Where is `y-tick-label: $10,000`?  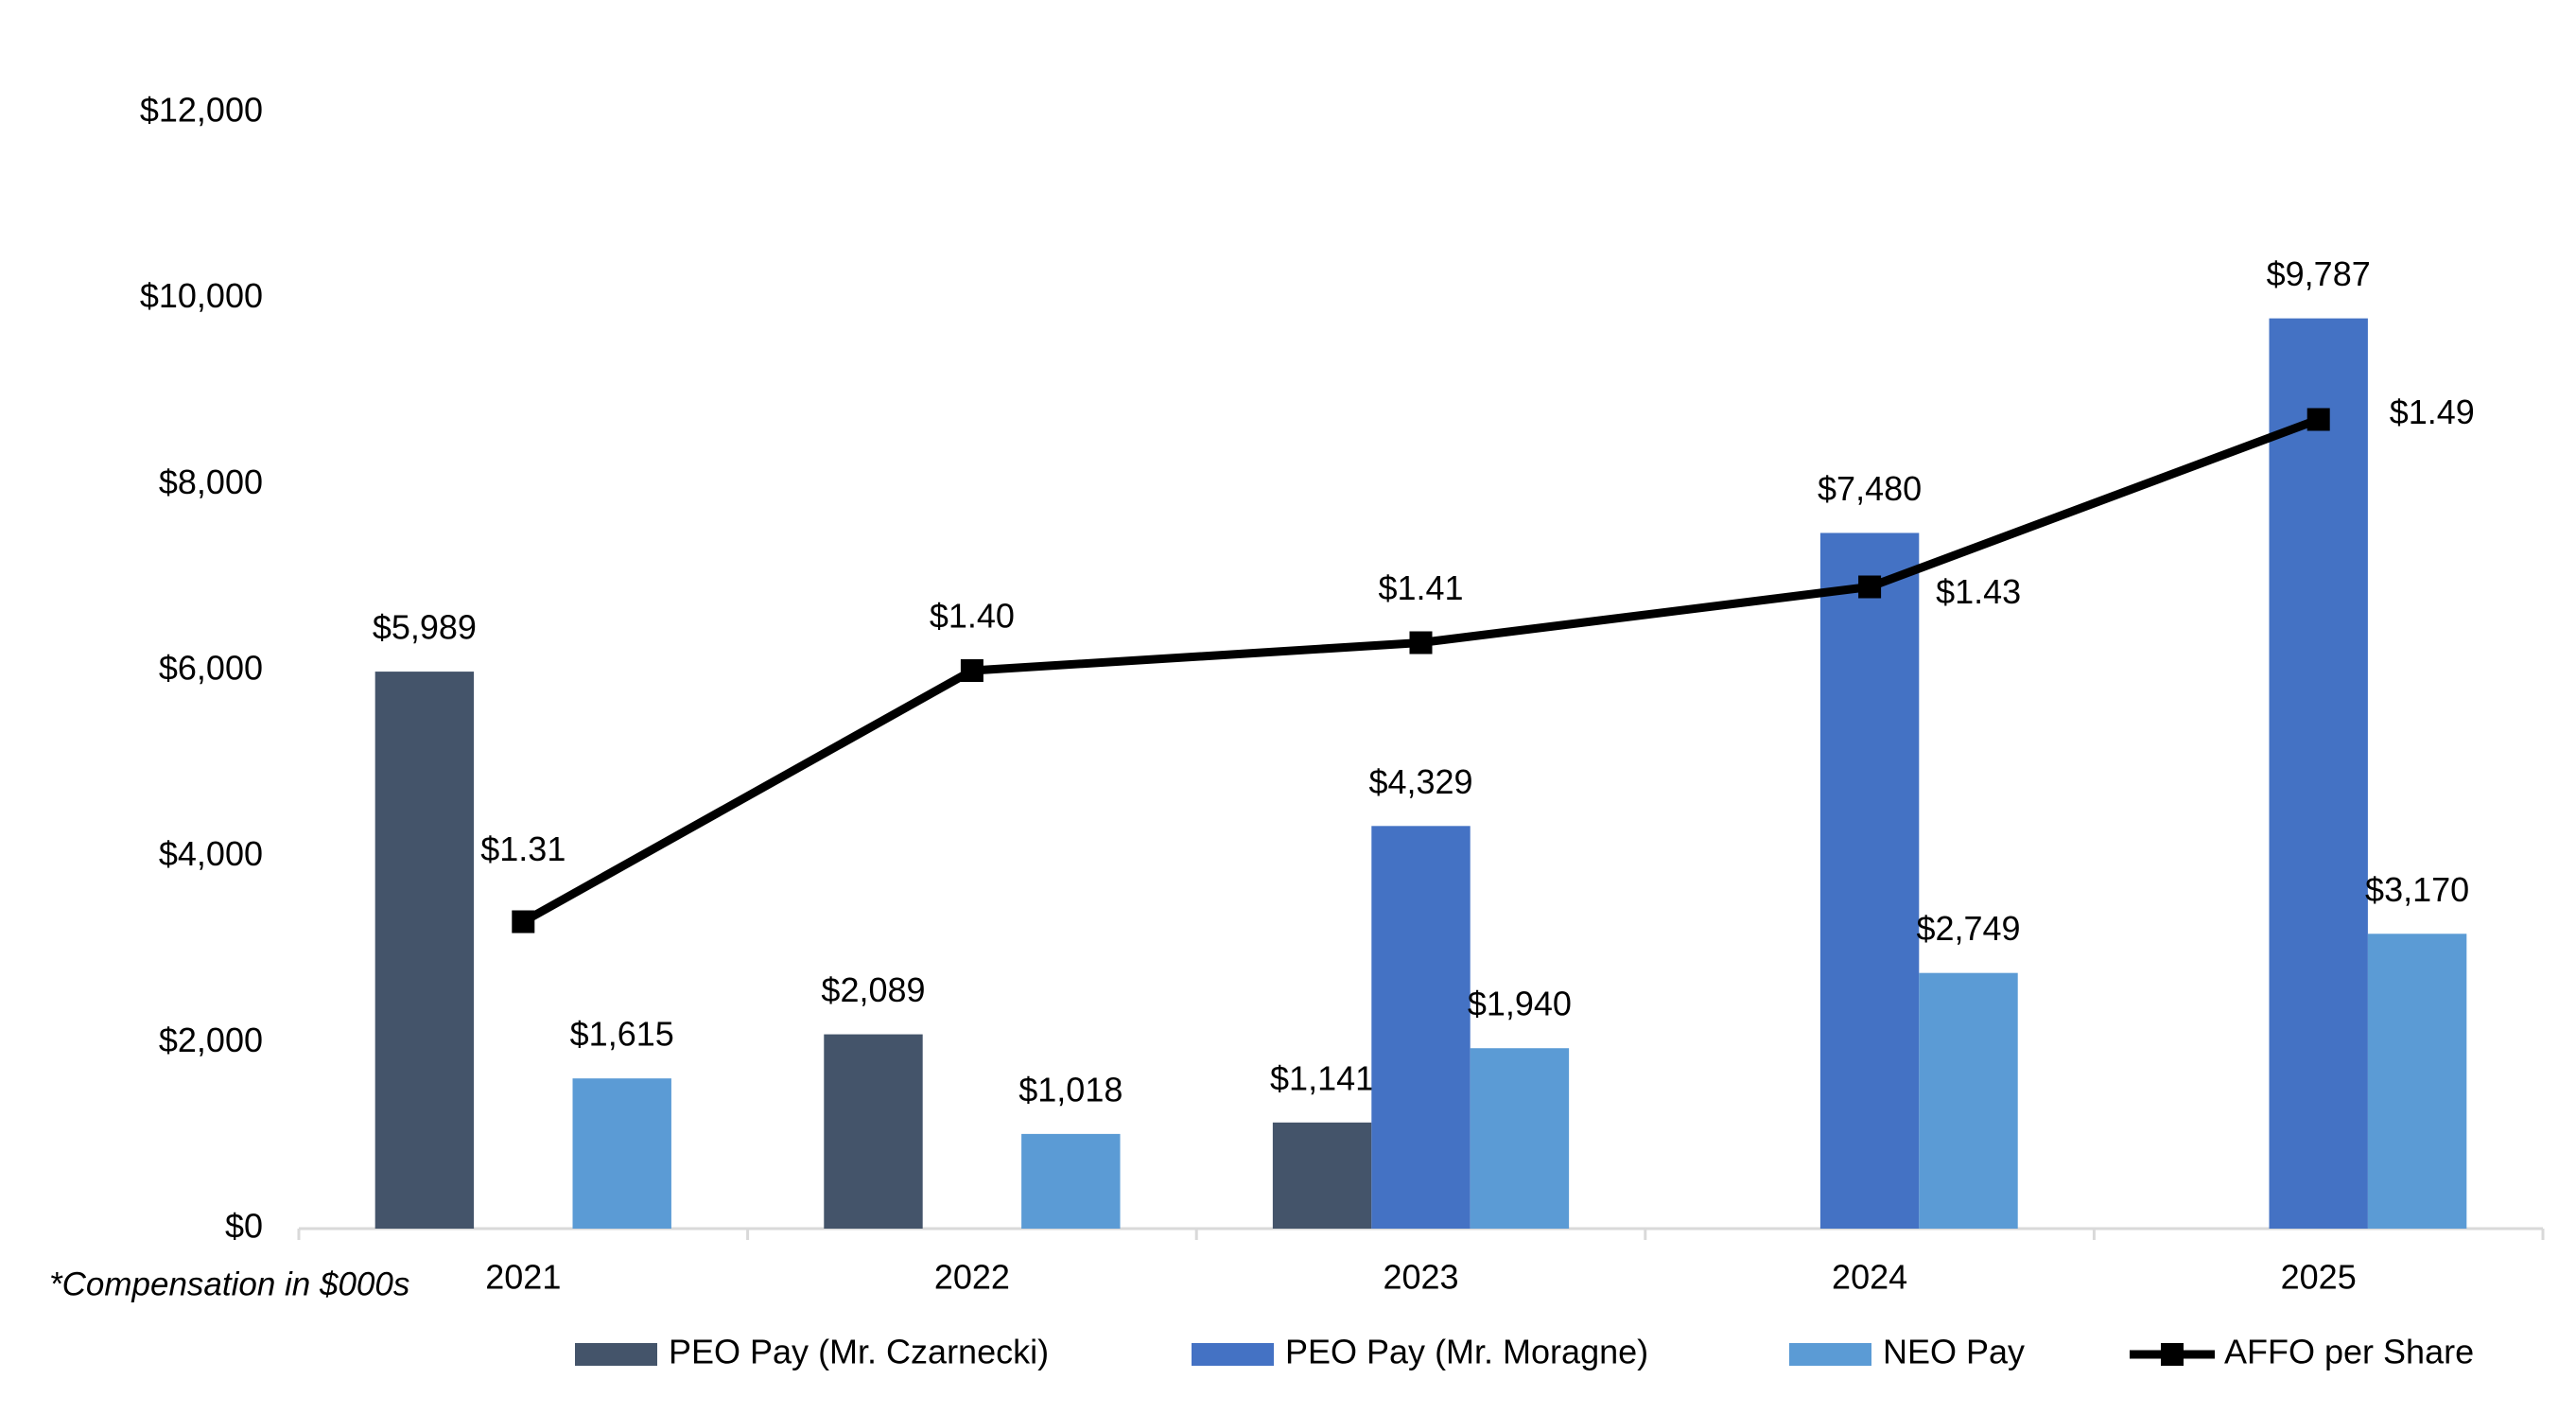 y-tick-label: $10,000 is located at coordinates (201, 295).